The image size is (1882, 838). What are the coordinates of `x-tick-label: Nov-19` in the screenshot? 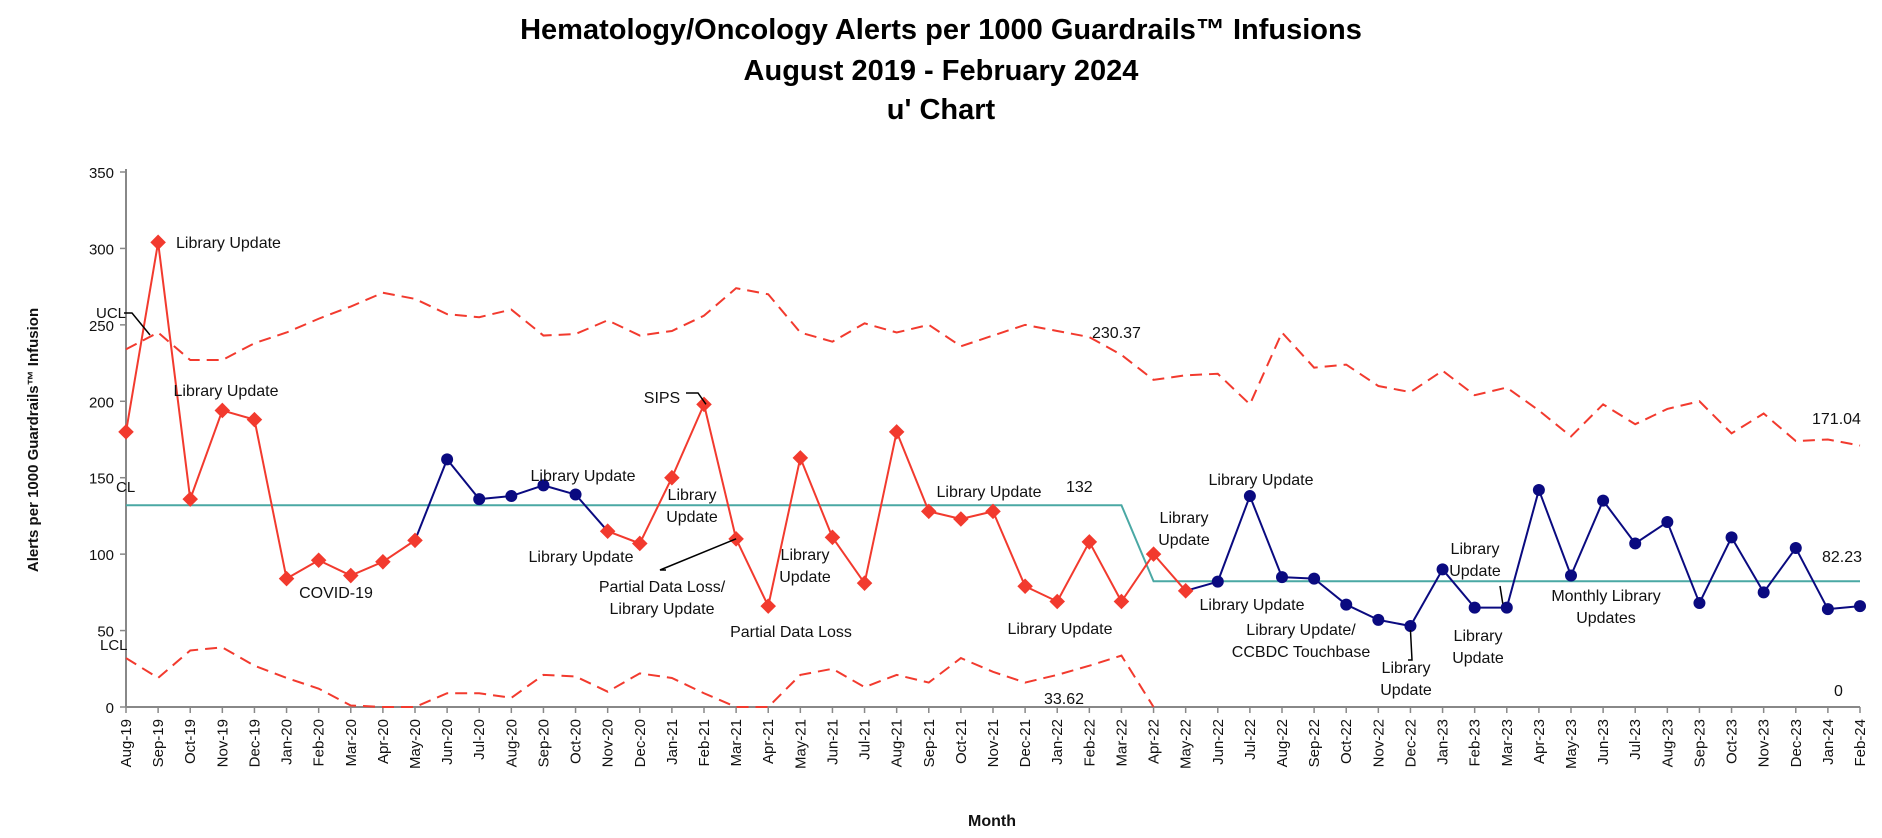 It's located at (222, 743).